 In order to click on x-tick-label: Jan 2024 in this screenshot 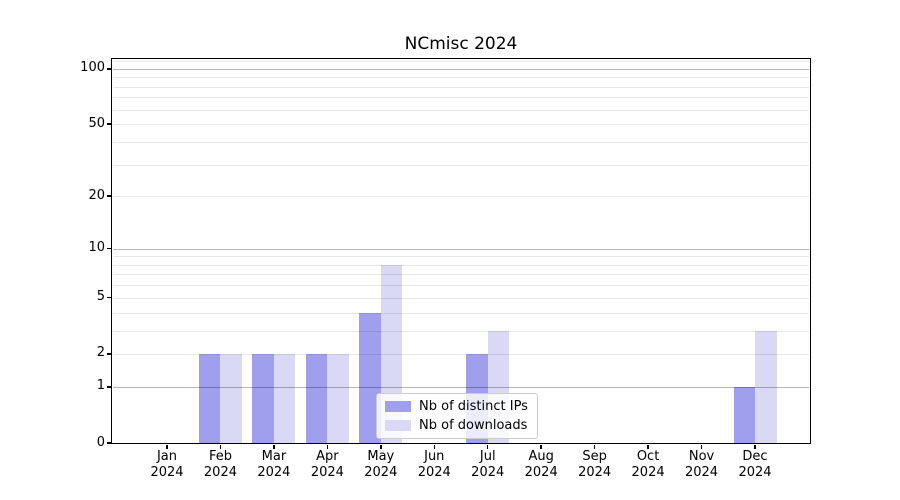, I will do `click(167, 465)`.